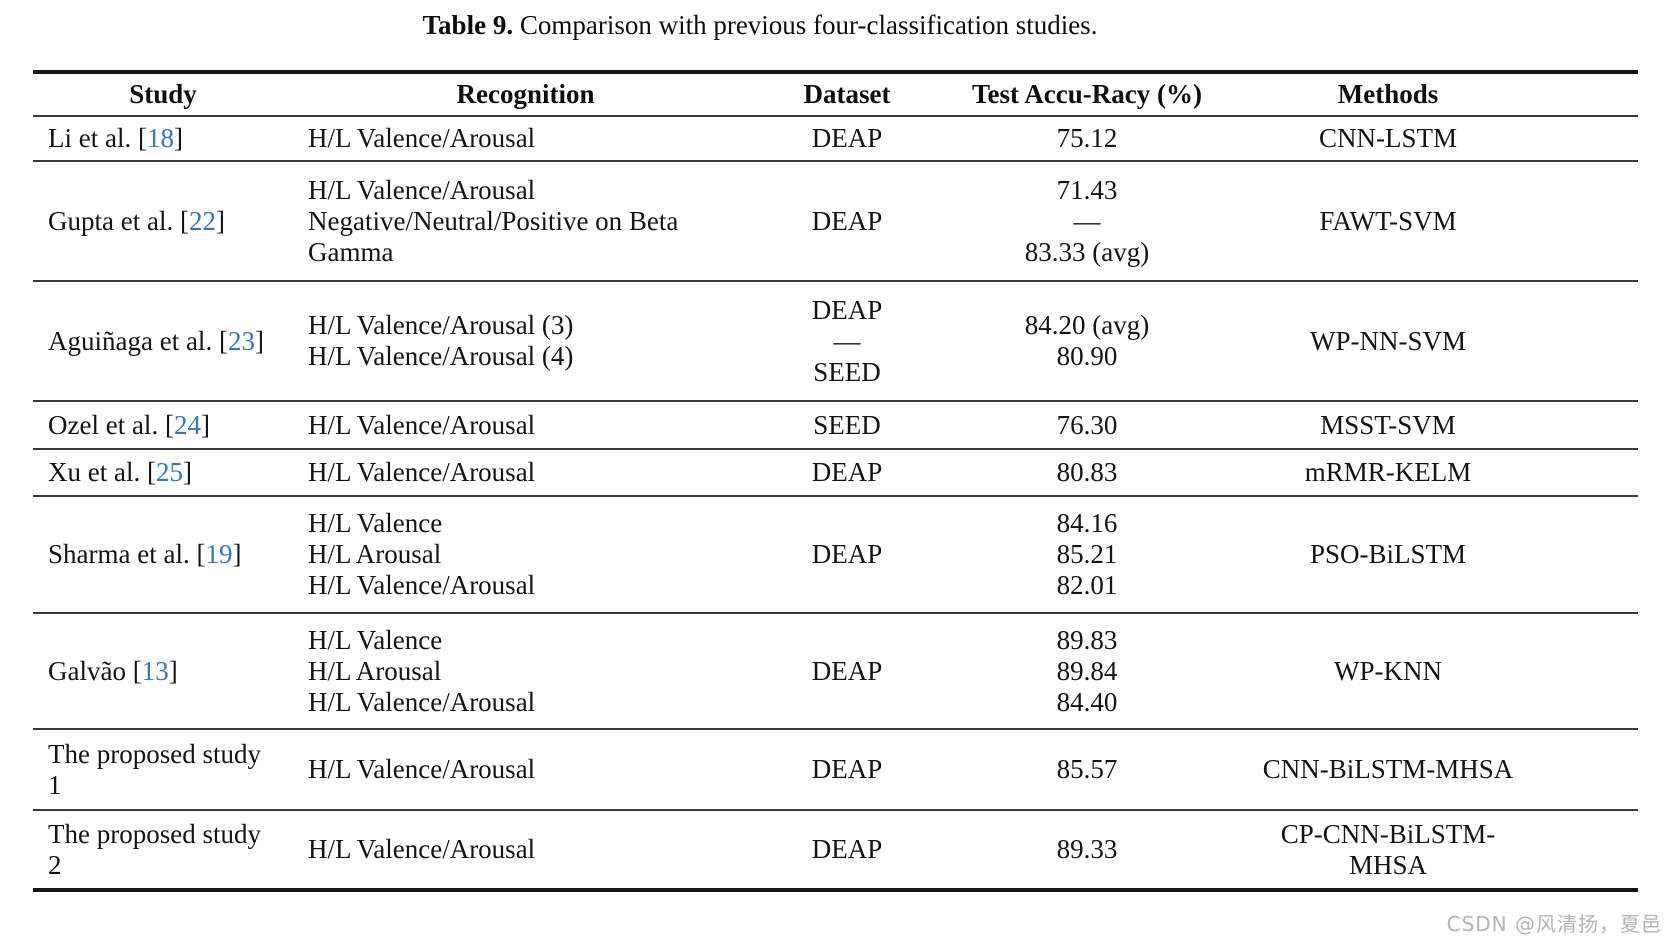 Image resolution: width=1669 pixels, height=945 pixels. I want to click on study-cell: Xu et al. [25], so click(163, 473).